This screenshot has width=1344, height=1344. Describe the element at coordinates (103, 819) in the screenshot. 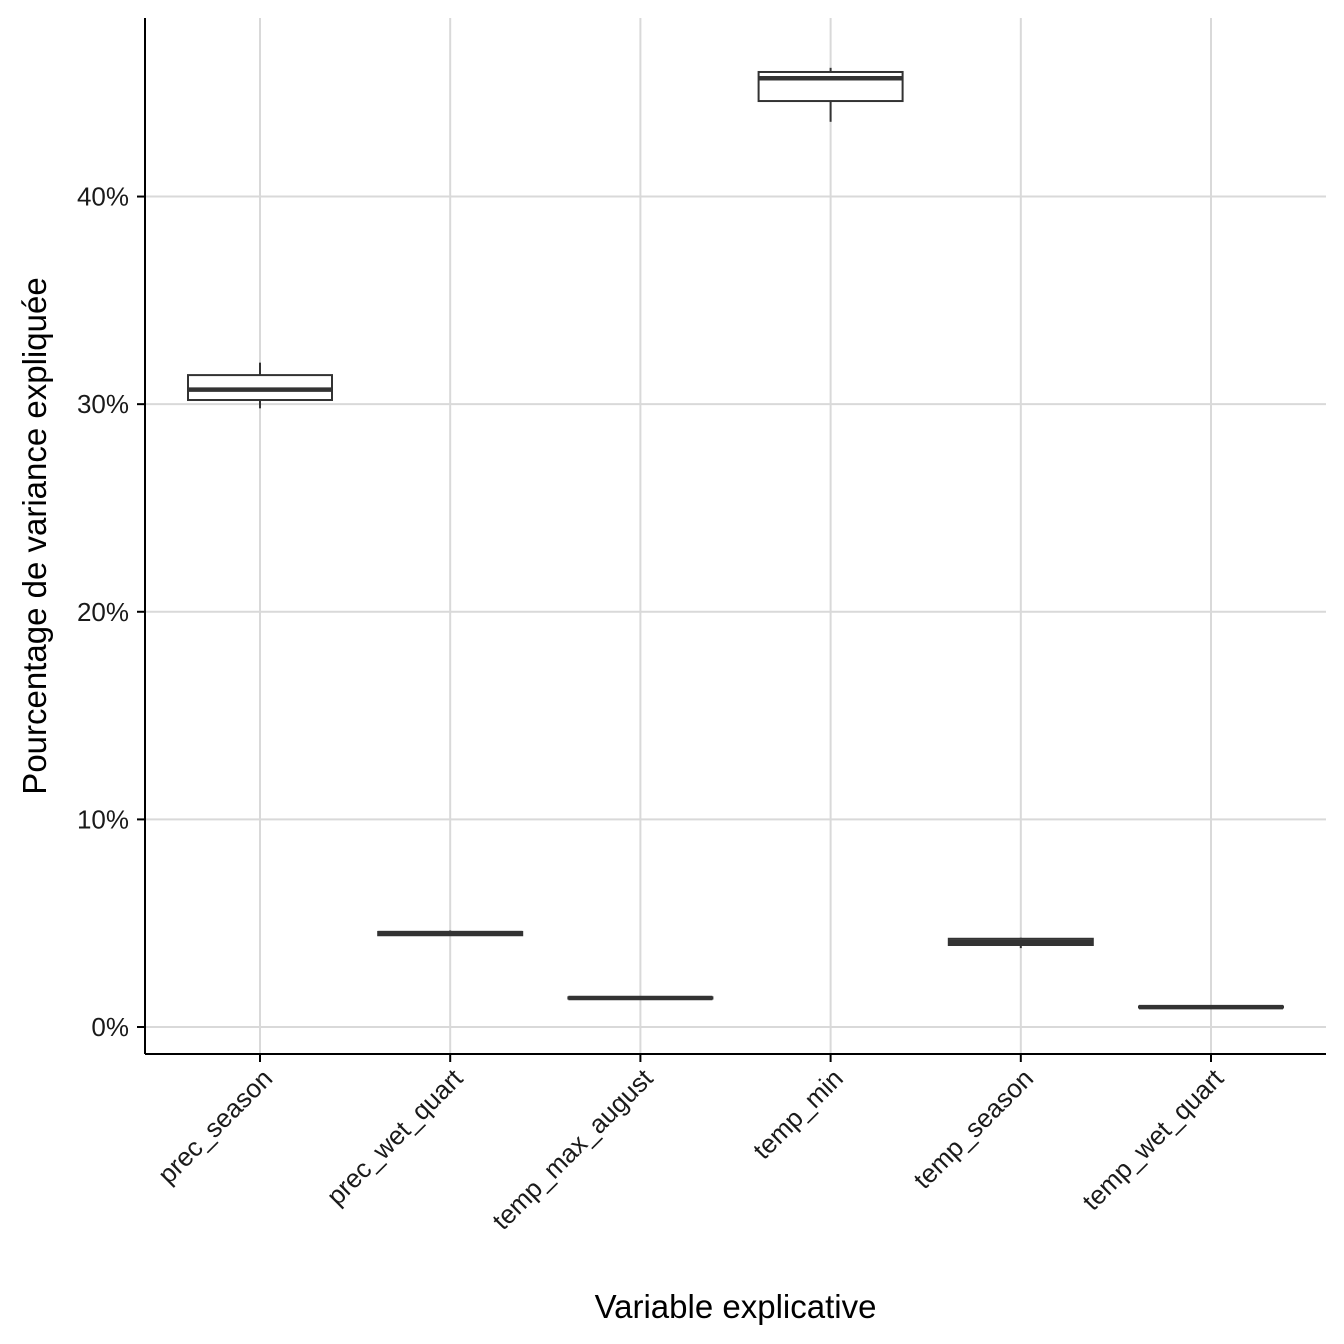

I see `y-tick-label: 10%` at that location.